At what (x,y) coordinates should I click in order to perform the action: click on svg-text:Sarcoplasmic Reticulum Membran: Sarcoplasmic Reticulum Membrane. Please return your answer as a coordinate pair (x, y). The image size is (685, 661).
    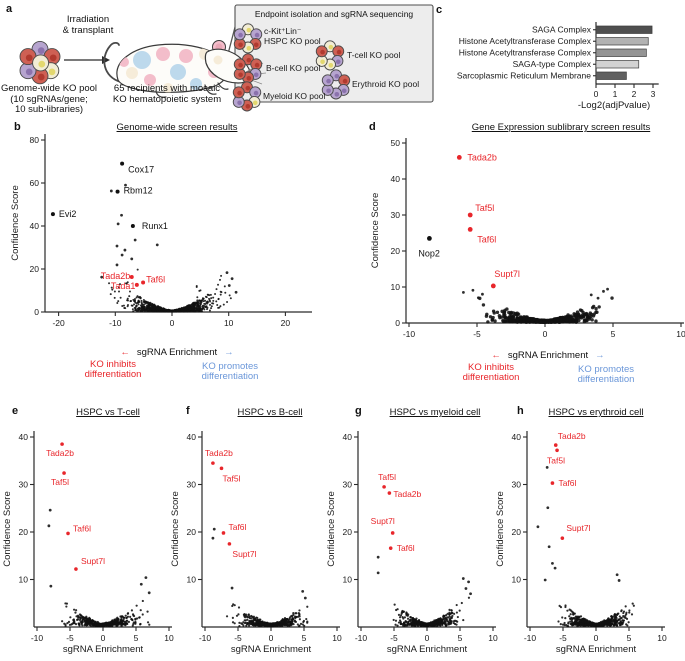
    Looking at the image, I should click on (524, 76).